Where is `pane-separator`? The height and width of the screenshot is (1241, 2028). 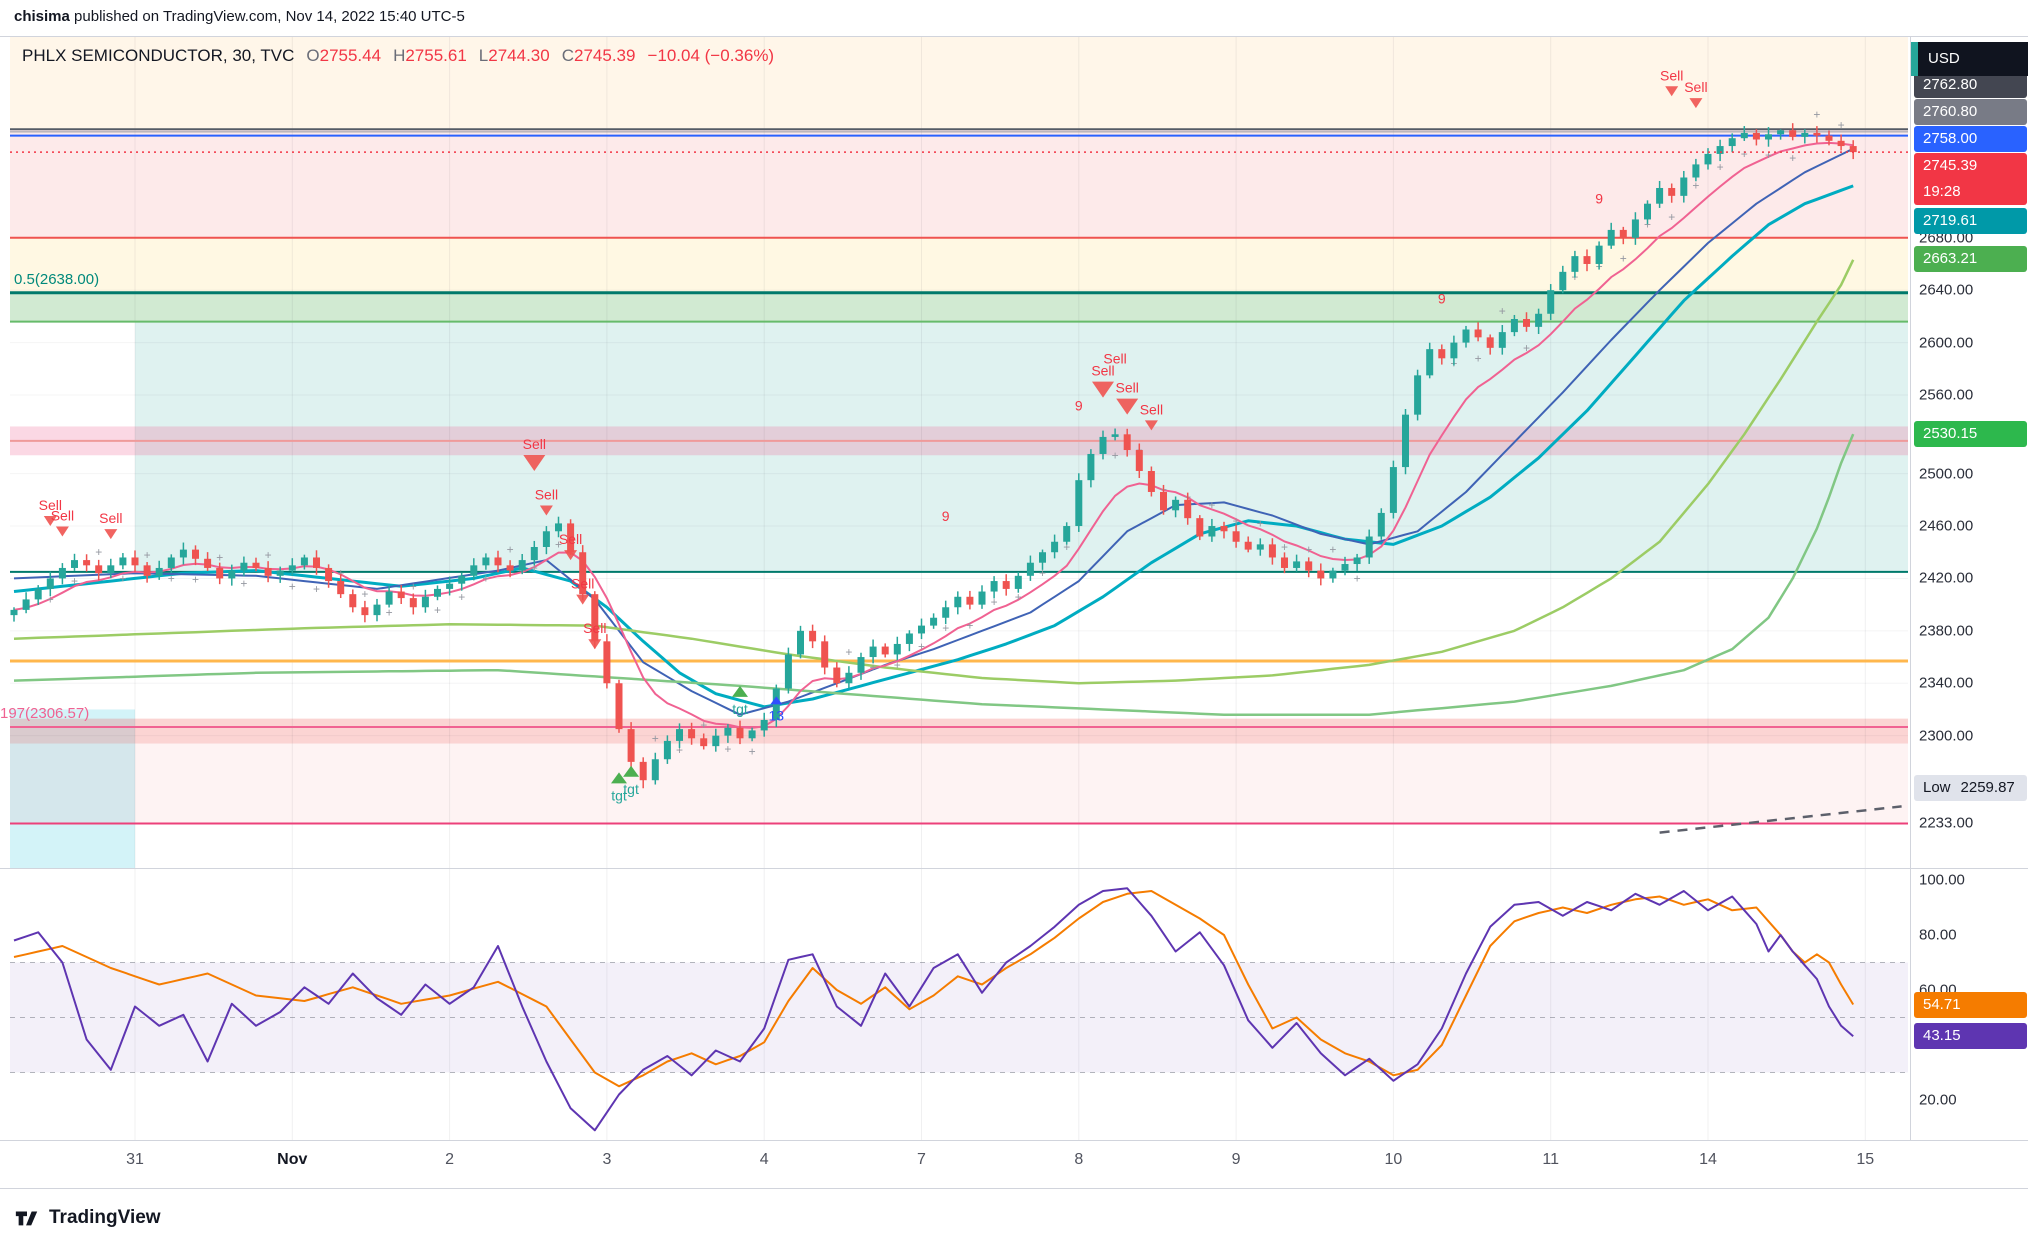 pane-separator is located at coordinates (1014, 868).